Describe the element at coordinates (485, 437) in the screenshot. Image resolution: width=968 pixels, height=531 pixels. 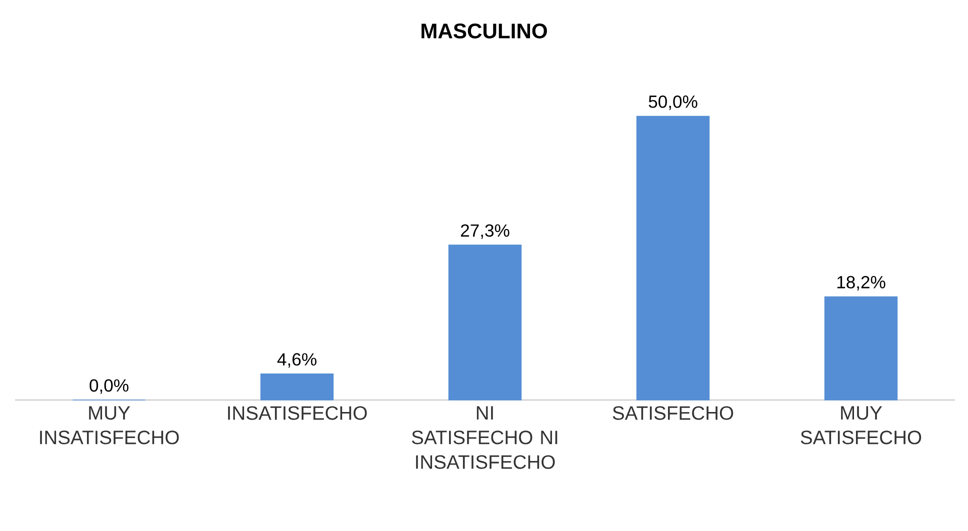
I see `x-tick-label: NI SATISFECHO NI INSATISFECHO` at that location.